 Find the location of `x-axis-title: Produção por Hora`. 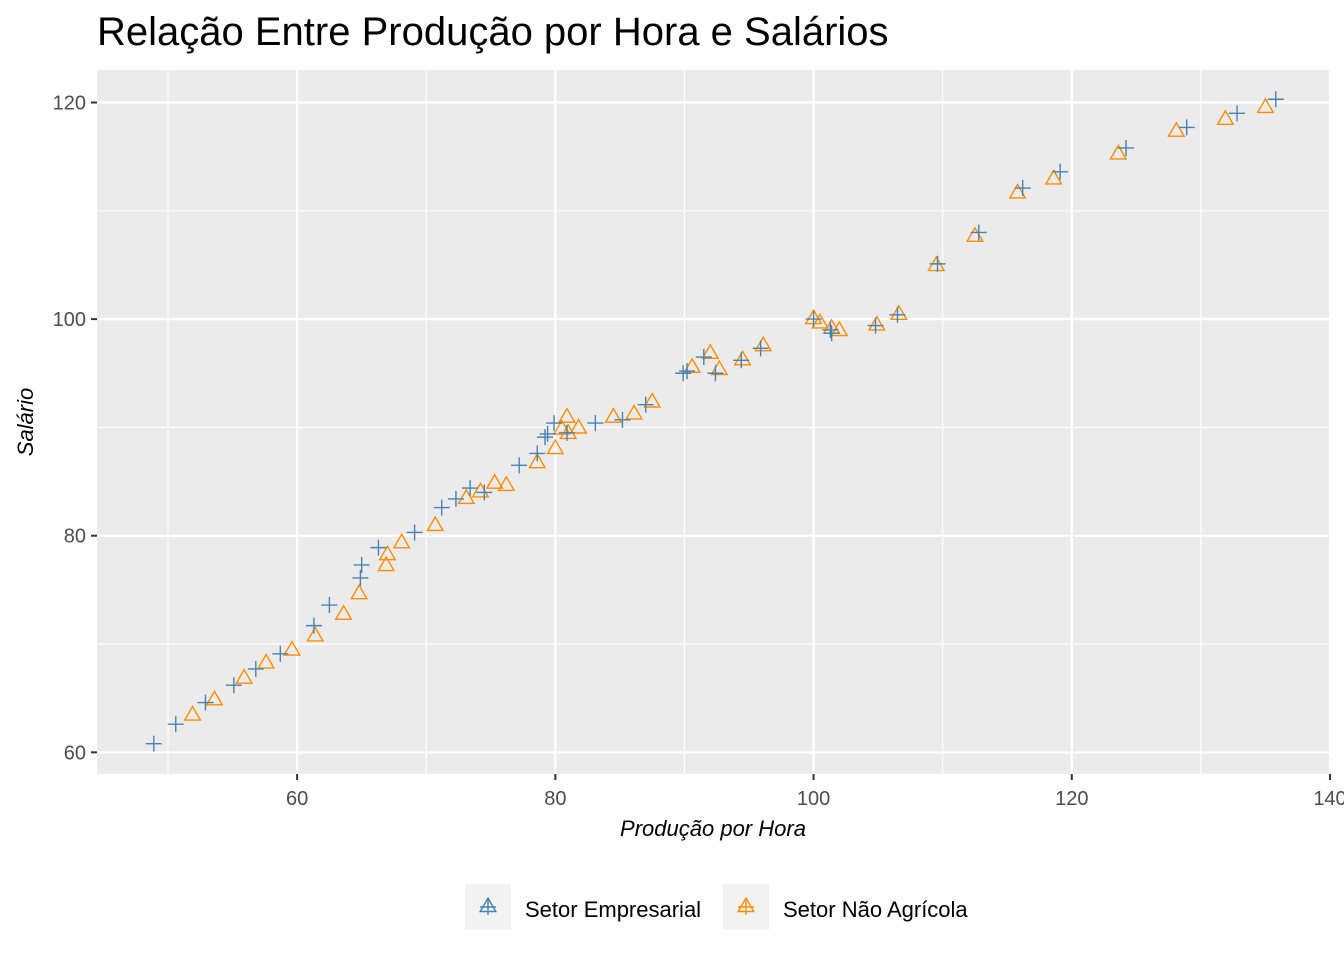

x-axis-title: Produção por Hora is located at coordinates (713, 828).